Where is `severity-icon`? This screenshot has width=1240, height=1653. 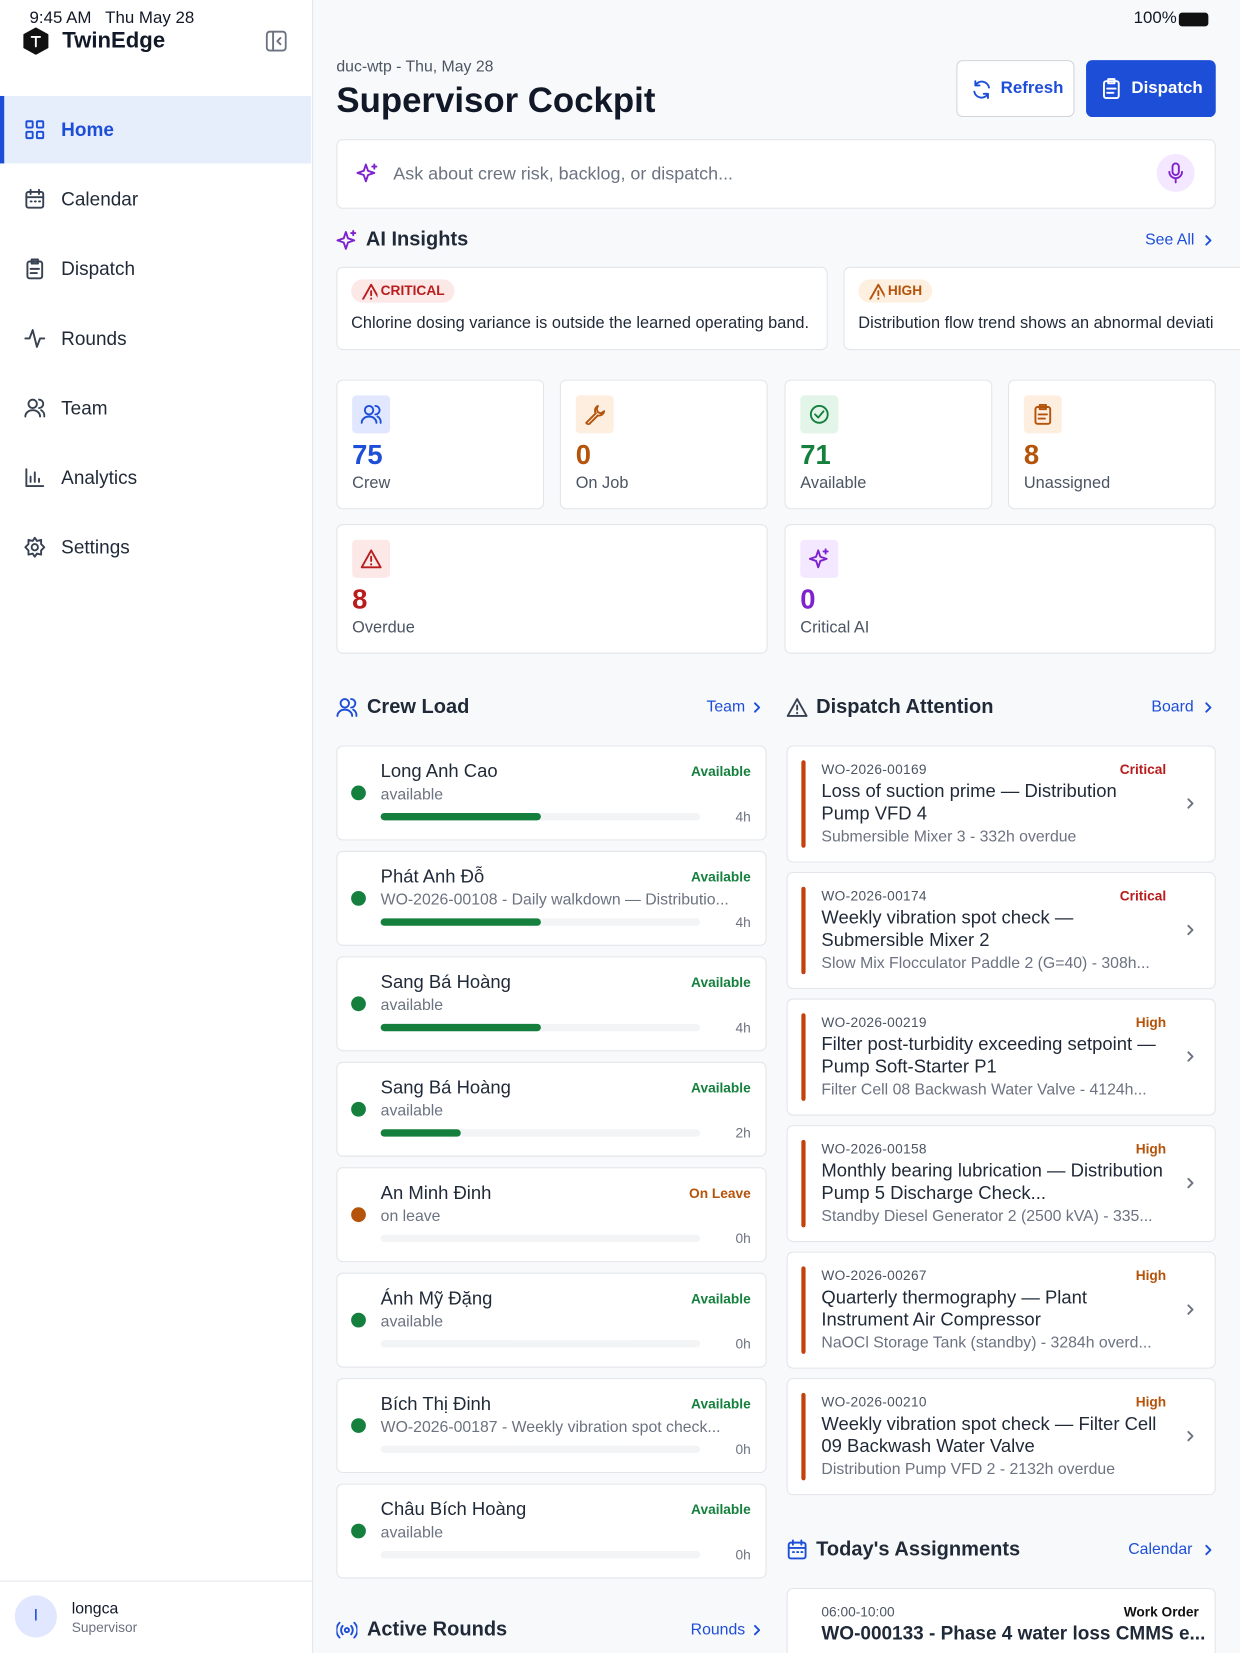 severity-icon is located at coordinates (876, 291).